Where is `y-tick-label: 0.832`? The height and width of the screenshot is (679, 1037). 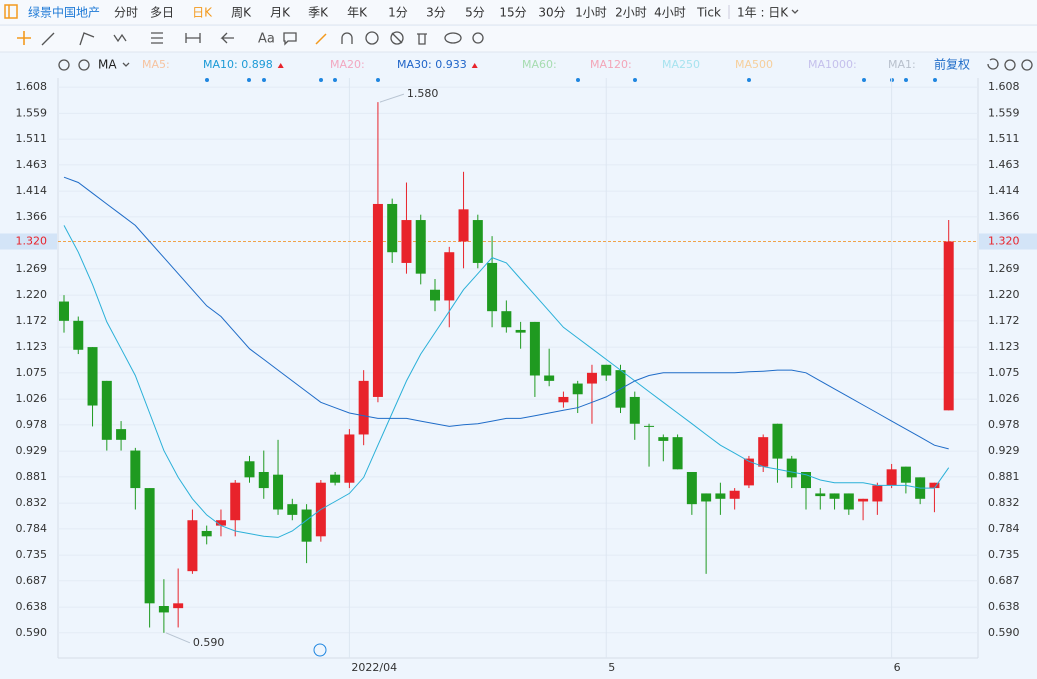 y-tick-label: 0.832 is located at coordinates (32, 502).